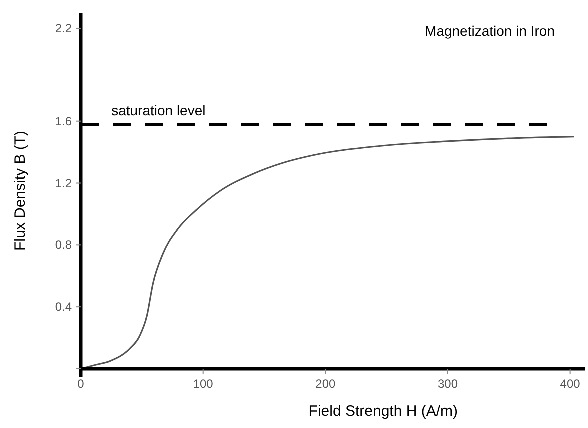  I want to click on y-tick-label: 1.6, so click(63, 121).